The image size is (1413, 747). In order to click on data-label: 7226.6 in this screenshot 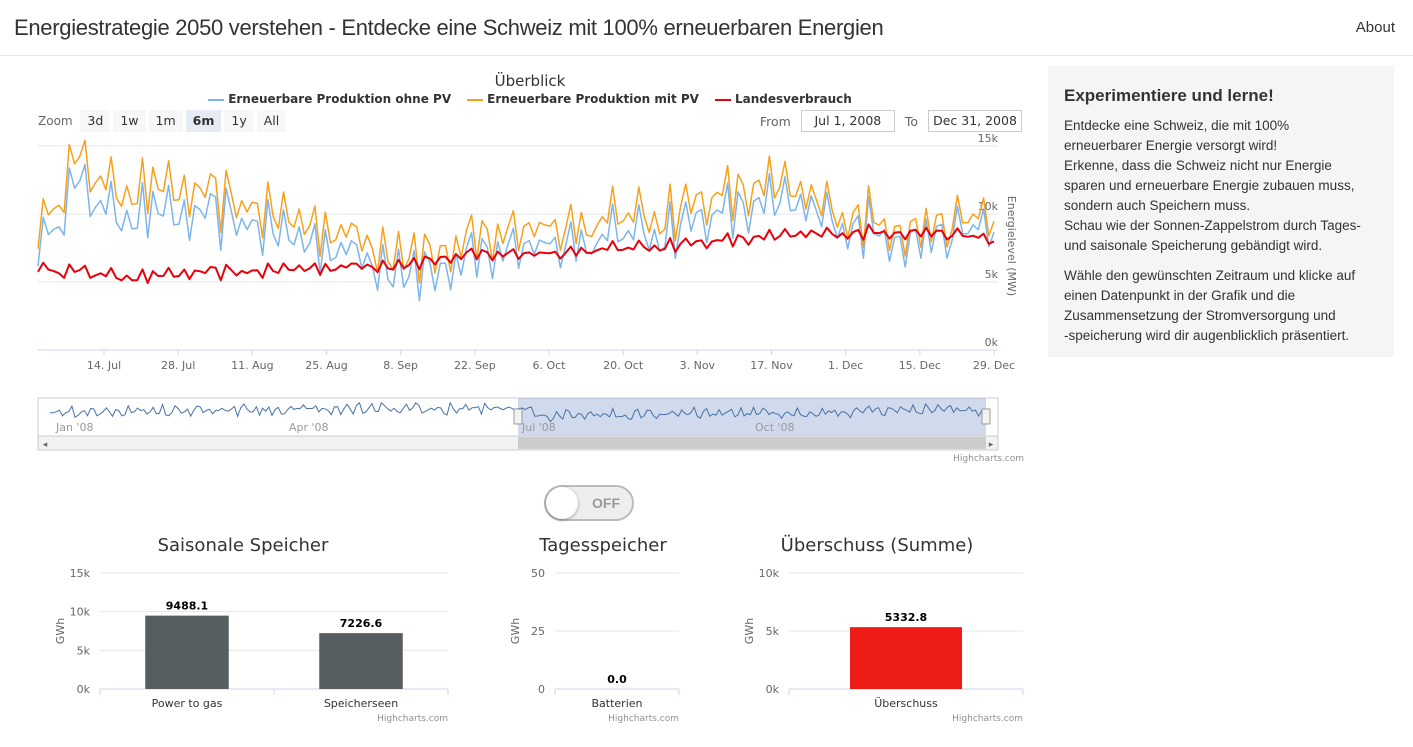, I will do `click(361, 623)`.